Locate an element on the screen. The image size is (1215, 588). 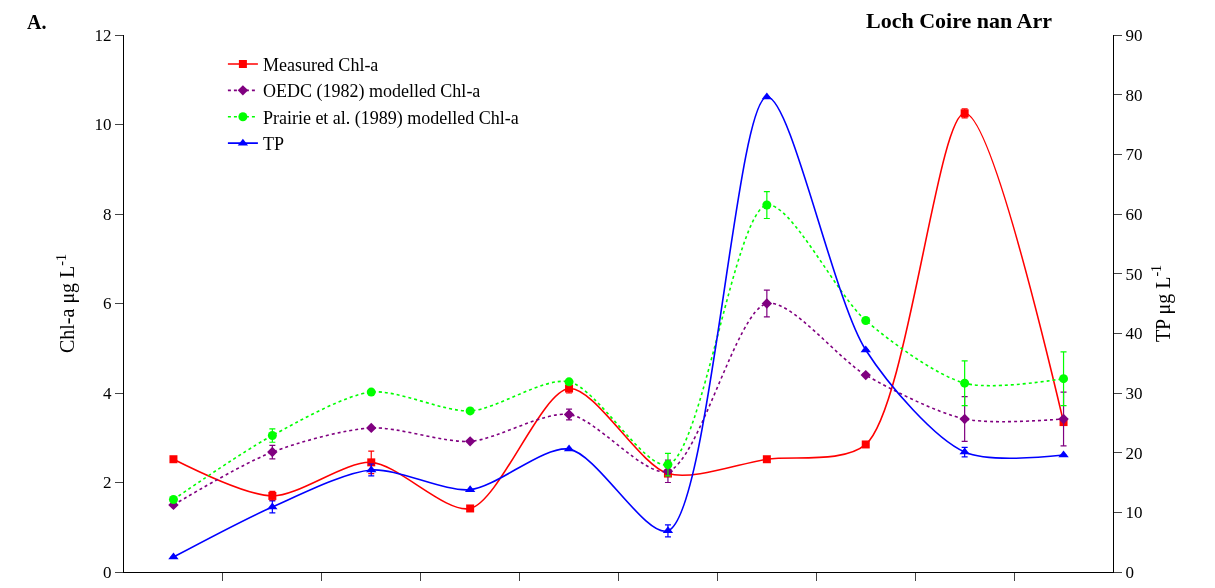
y2-tick-label: 60 is located at coordinates (1134, 214).